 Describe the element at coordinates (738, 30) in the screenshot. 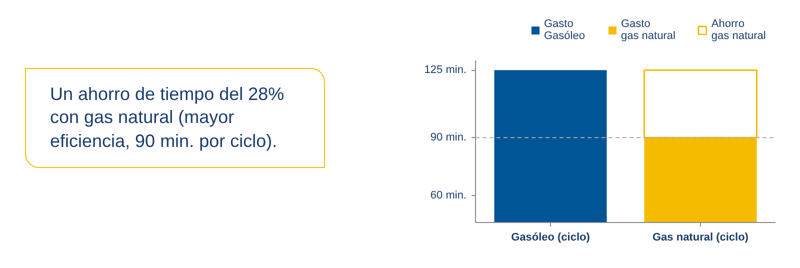

I see `legend-label: Ahorro gas natural` at that location.